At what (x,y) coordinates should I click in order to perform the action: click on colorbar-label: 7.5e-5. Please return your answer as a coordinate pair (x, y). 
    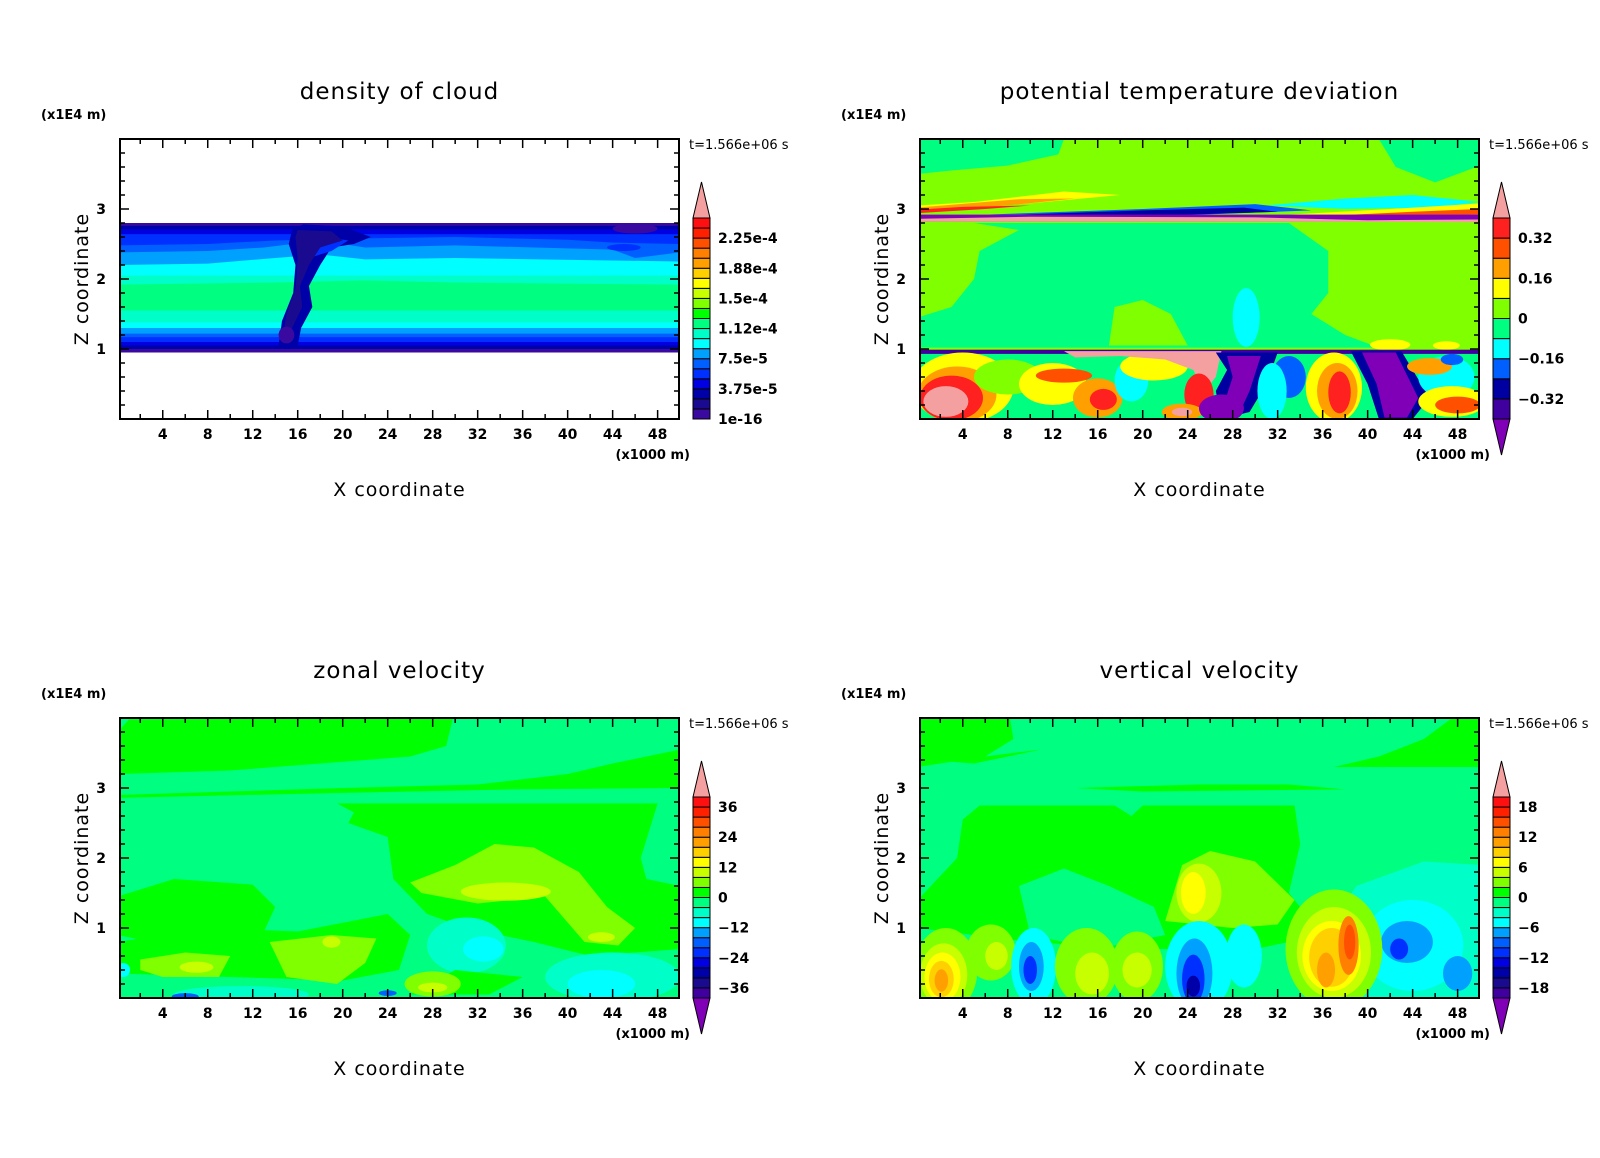
    Looking at the image, I should click on (743, 360).